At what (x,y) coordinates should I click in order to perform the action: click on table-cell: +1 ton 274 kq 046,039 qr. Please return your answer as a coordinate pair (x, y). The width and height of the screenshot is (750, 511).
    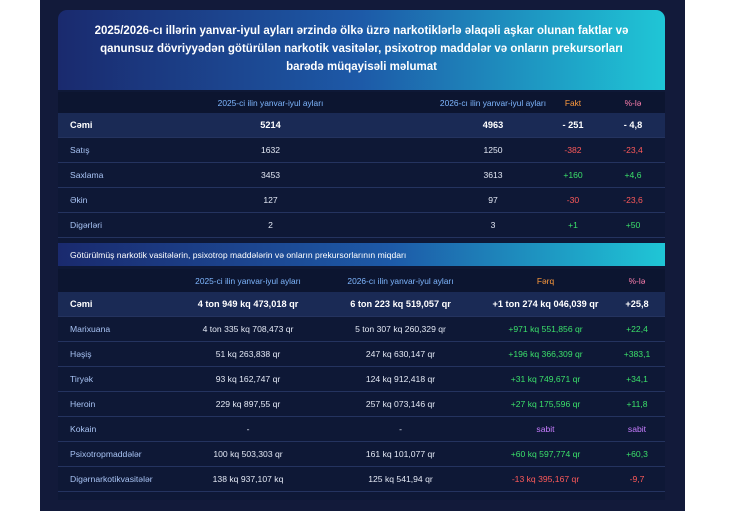
    Looking at the image, I should click on (545, 304).